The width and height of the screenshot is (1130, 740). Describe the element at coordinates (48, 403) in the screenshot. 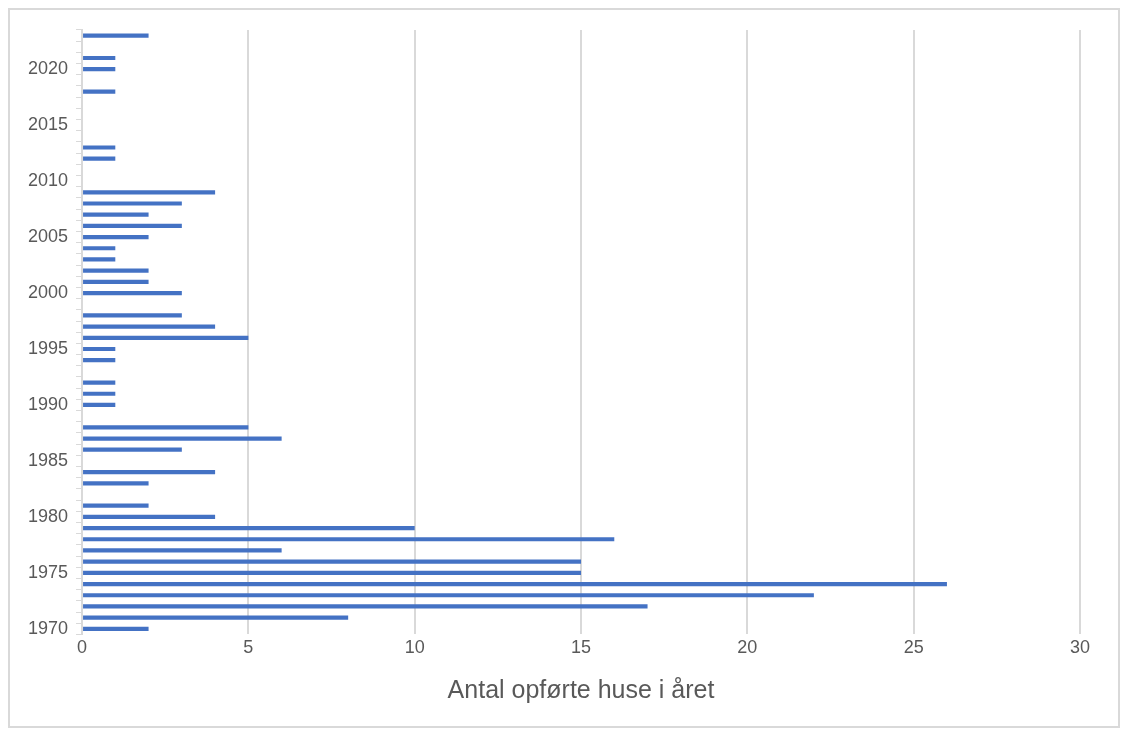

I see `y-tick-label: 1990` at that location.